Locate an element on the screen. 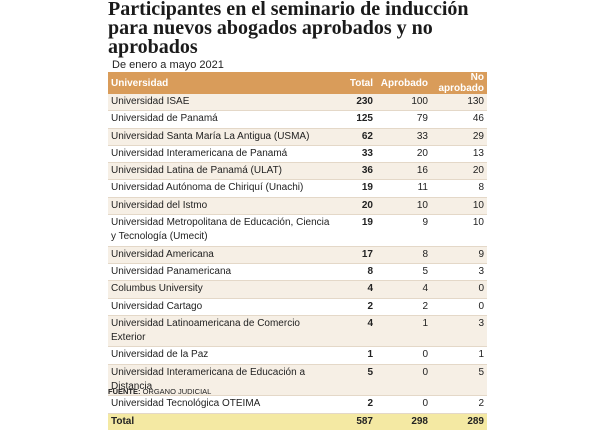 The image size is (591, 430). university-cell: Universidad ISAE is located at coordinates (222, 103).